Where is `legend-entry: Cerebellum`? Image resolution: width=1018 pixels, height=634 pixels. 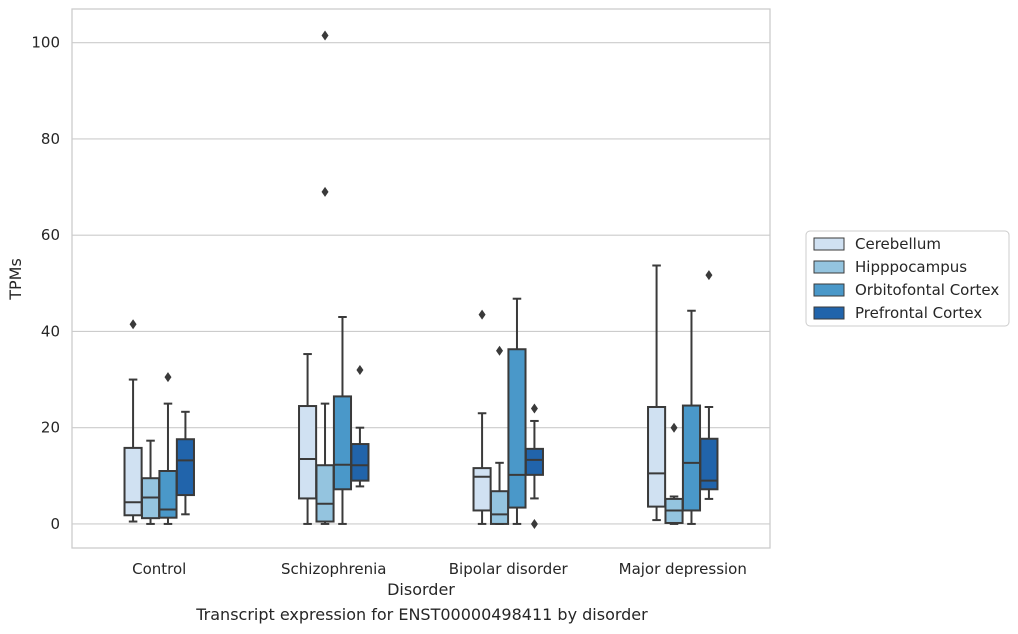 legend-entry: Cerebellum is located at coordinates (898, 244).